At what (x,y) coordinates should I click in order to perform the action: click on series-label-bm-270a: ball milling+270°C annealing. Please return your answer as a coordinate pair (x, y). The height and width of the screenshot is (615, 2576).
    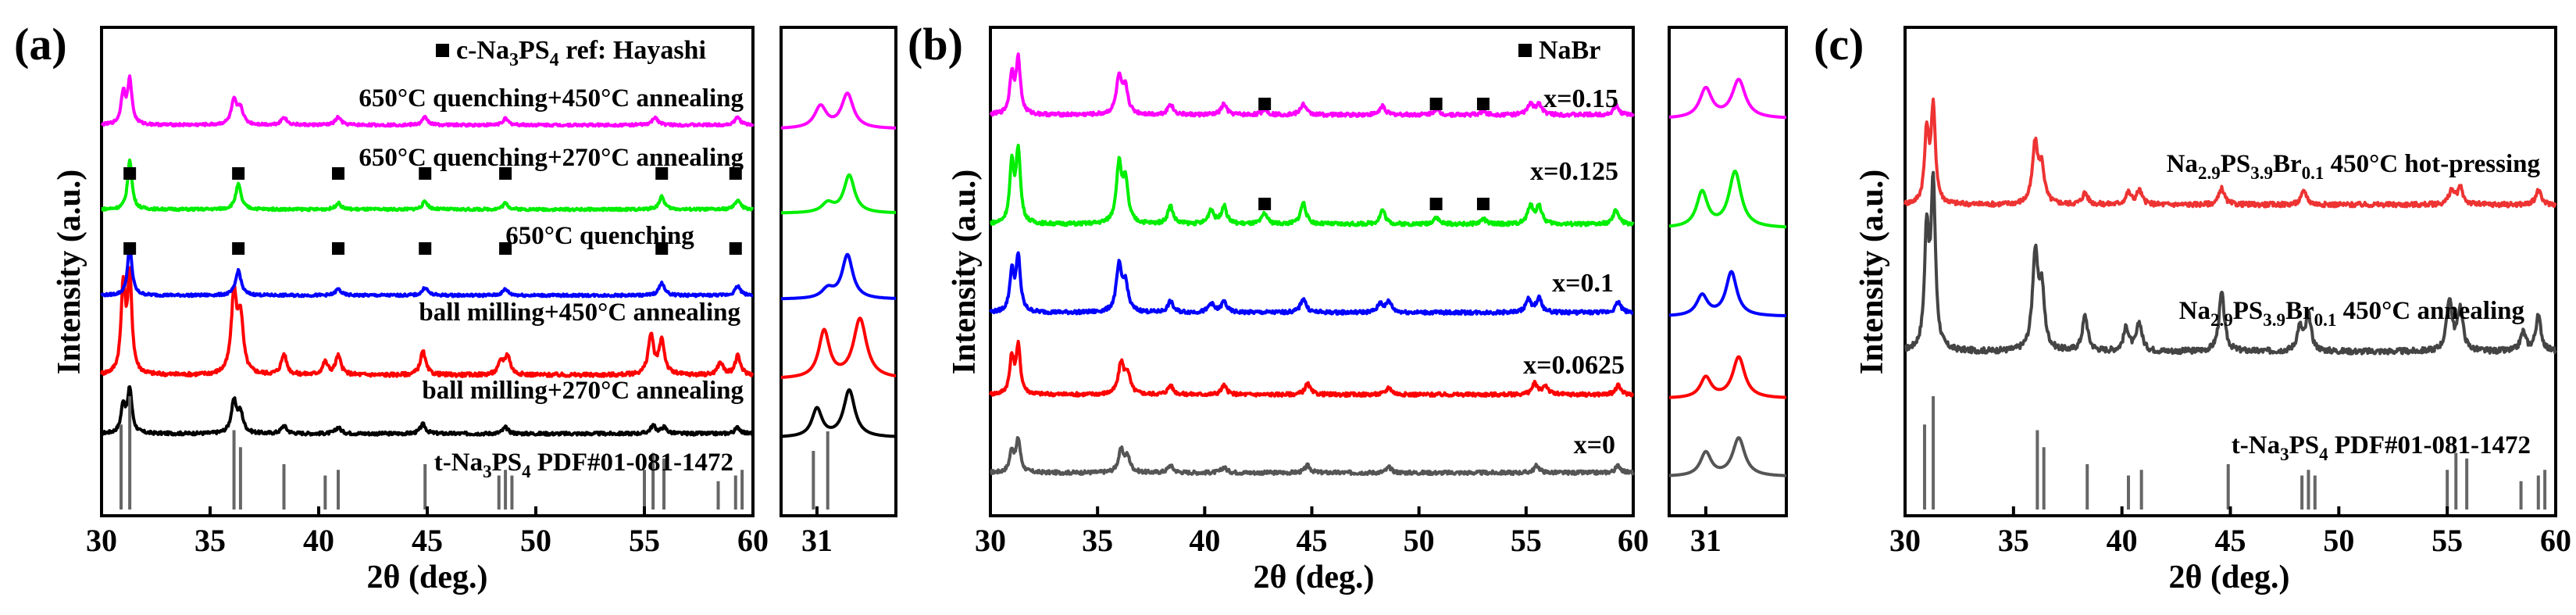
    Looking at the image, I should click on (583, 391).